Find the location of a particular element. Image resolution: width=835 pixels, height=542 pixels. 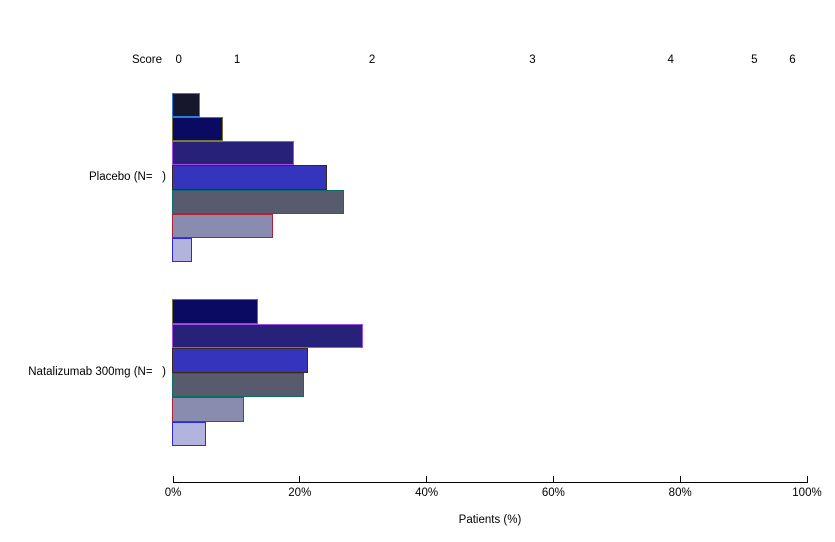

x-axis-tick-label-20: 20% is located at coordinates (300, 493).